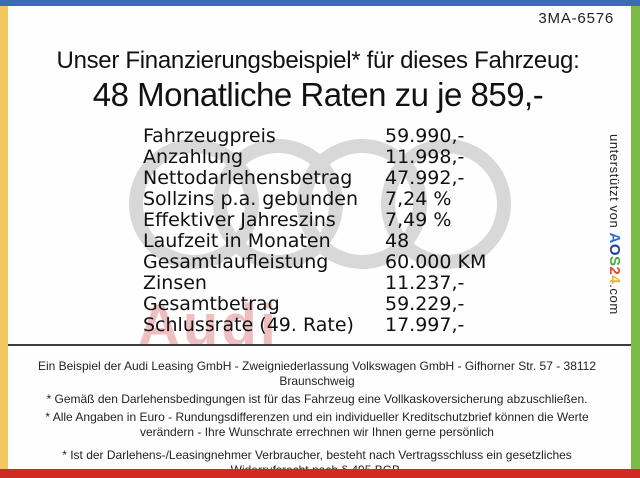 Image resolution: width=640 pixels, height=478 pixels. Describe the element at coordinates (436, 262) in the screenshot. I see `row-value: 60.000 KM` at that location.